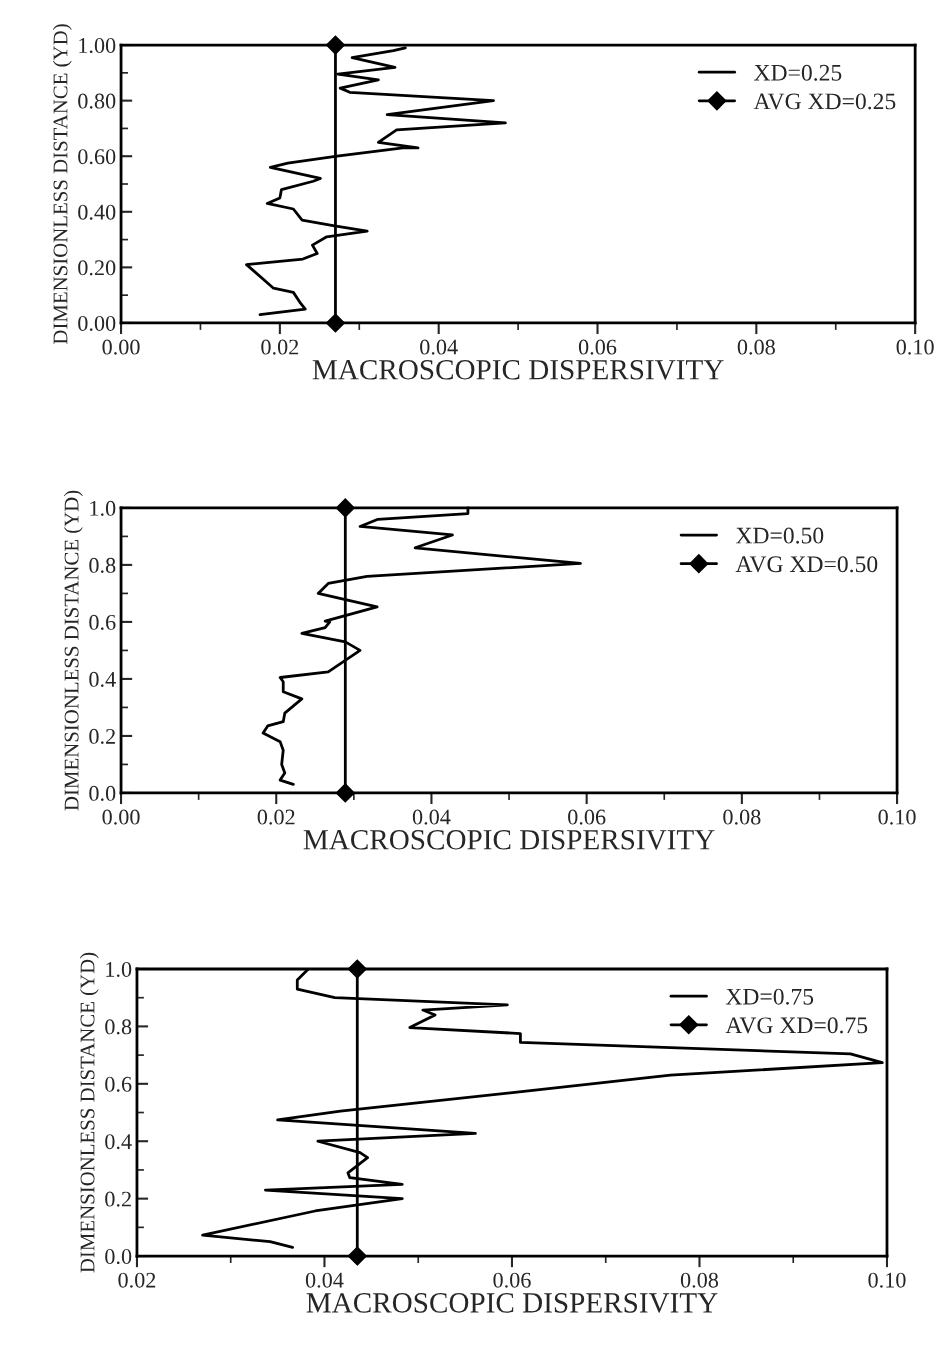 The width and height of the screenshot is (942, 1349). What do you see at coordinates (779, 535) in the screenshot?
I see `legend-label: XD=0.50` at bounding box center [779, 535].